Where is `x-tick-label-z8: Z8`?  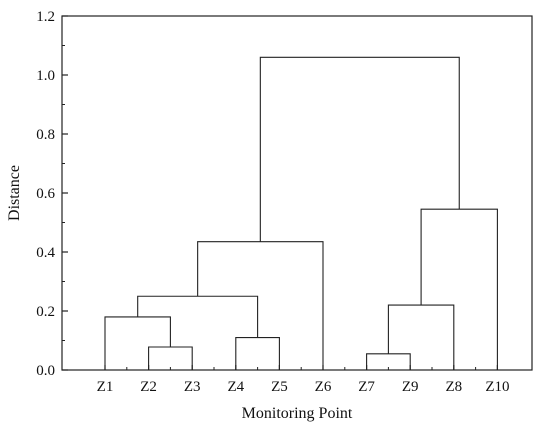
x-tick-label-z8: Z8 is located at coordinates (453, 387).